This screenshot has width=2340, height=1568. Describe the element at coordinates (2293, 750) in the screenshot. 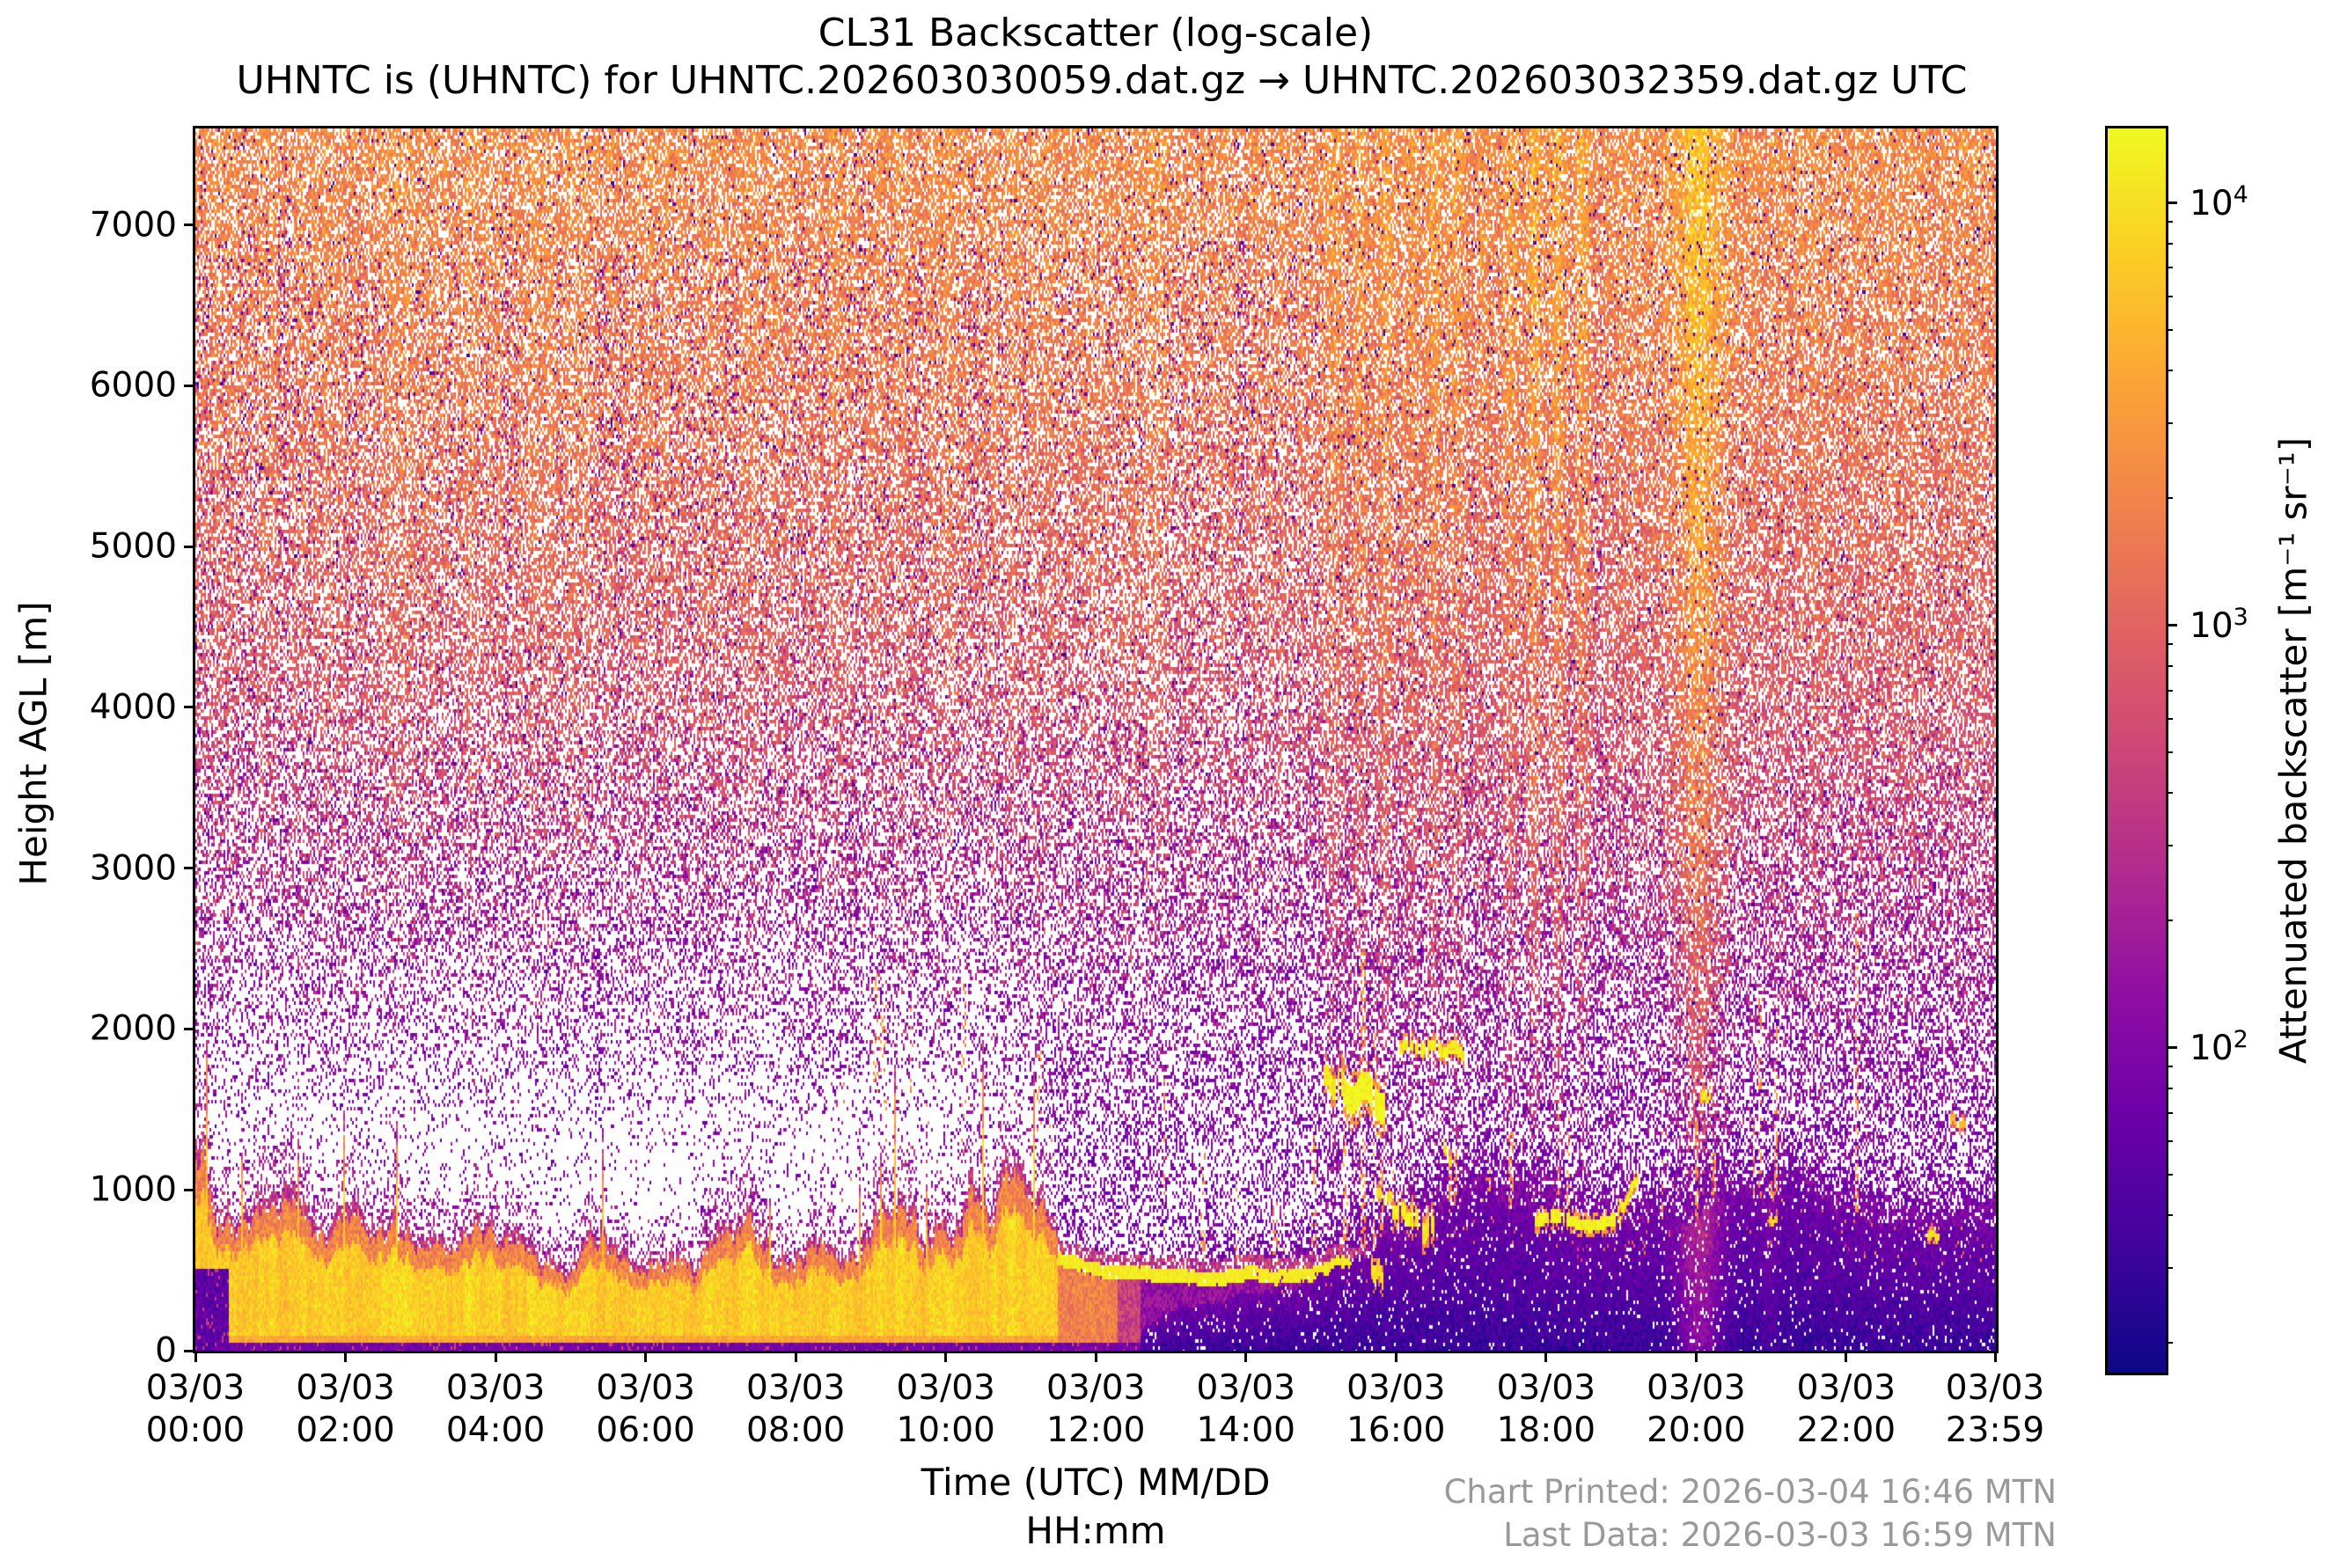

I see `colorbar-label: Attenuated backscatter [m⁻¹ sr⁻¹]` at that location.